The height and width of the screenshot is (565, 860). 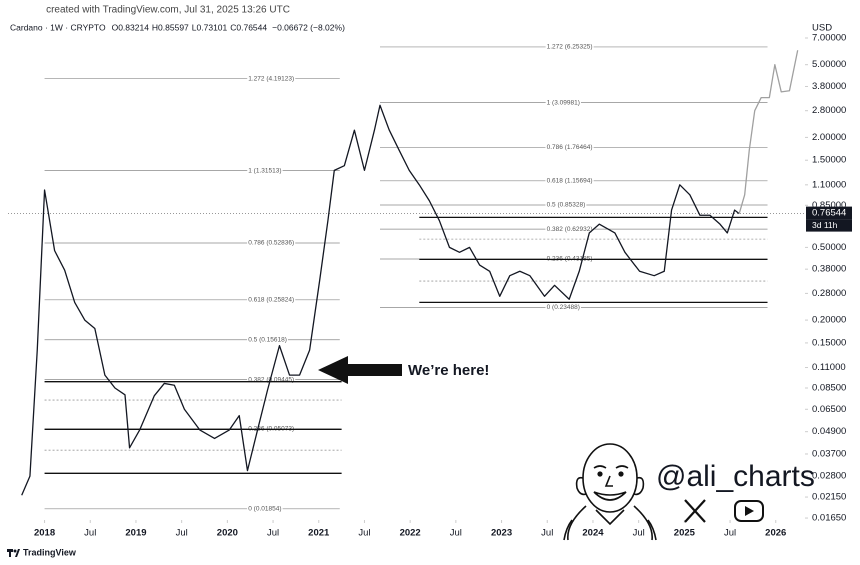 What do you see at coordinates (566, 205) in the screenshot?
I see `fib-label: 0.5 (0.85328)` at bounding box center [566, 205].